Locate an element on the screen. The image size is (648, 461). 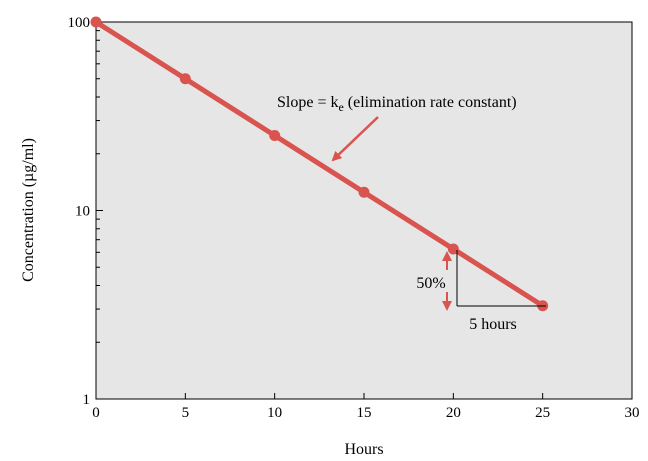
x-tick-label: 10 is located at coordinates (274, 413).